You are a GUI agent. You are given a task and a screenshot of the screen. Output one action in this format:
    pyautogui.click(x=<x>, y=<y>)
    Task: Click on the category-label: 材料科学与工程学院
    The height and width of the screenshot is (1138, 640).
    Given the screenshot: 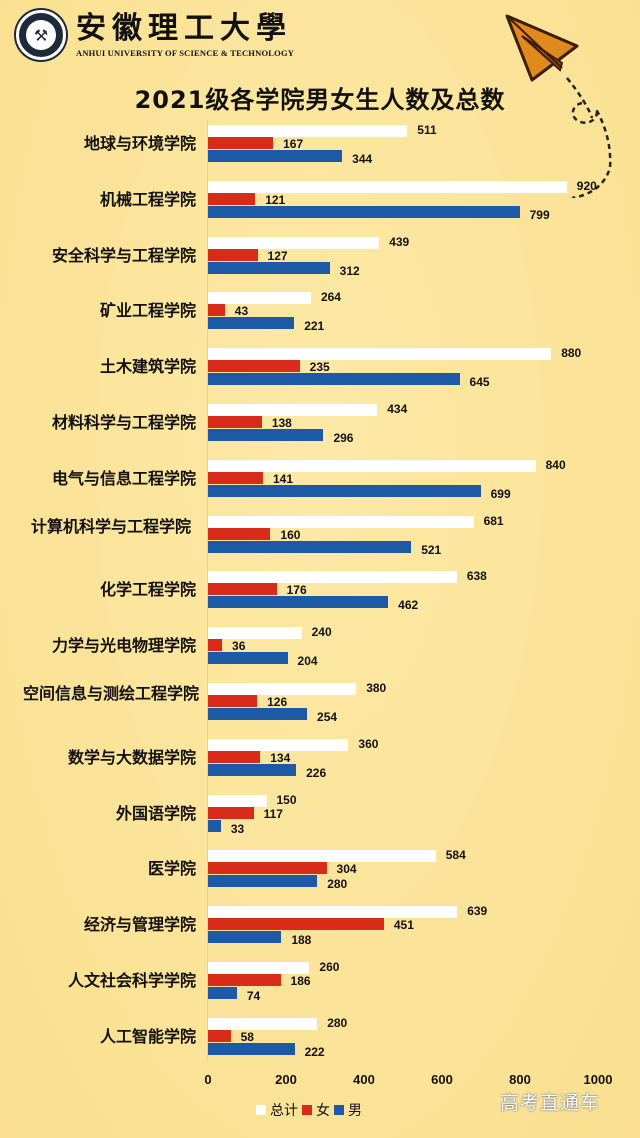 What is the action you would take?
    pyautogui.click(x=123, y=422)
    